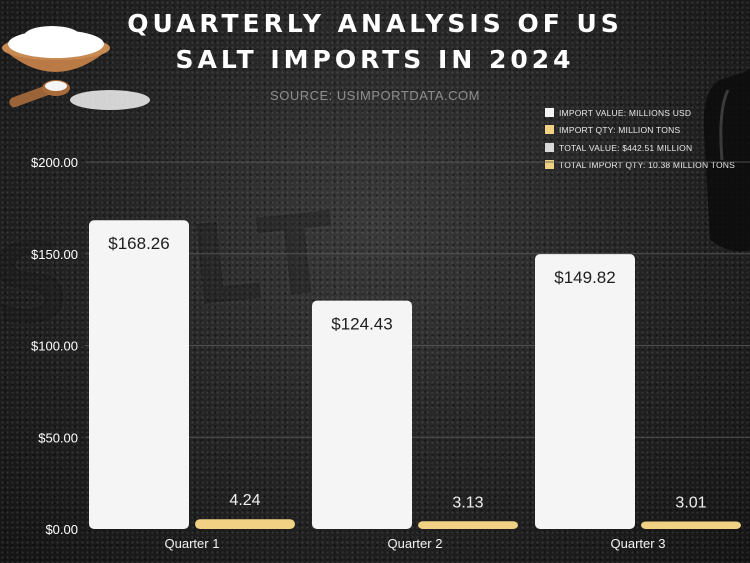 The height and width of the screenshot is (563, 750). What do you see at coordinates (361, 324) in the screenshot?
I see `data-label-value: $124.43` at bounding box center [361, 324].